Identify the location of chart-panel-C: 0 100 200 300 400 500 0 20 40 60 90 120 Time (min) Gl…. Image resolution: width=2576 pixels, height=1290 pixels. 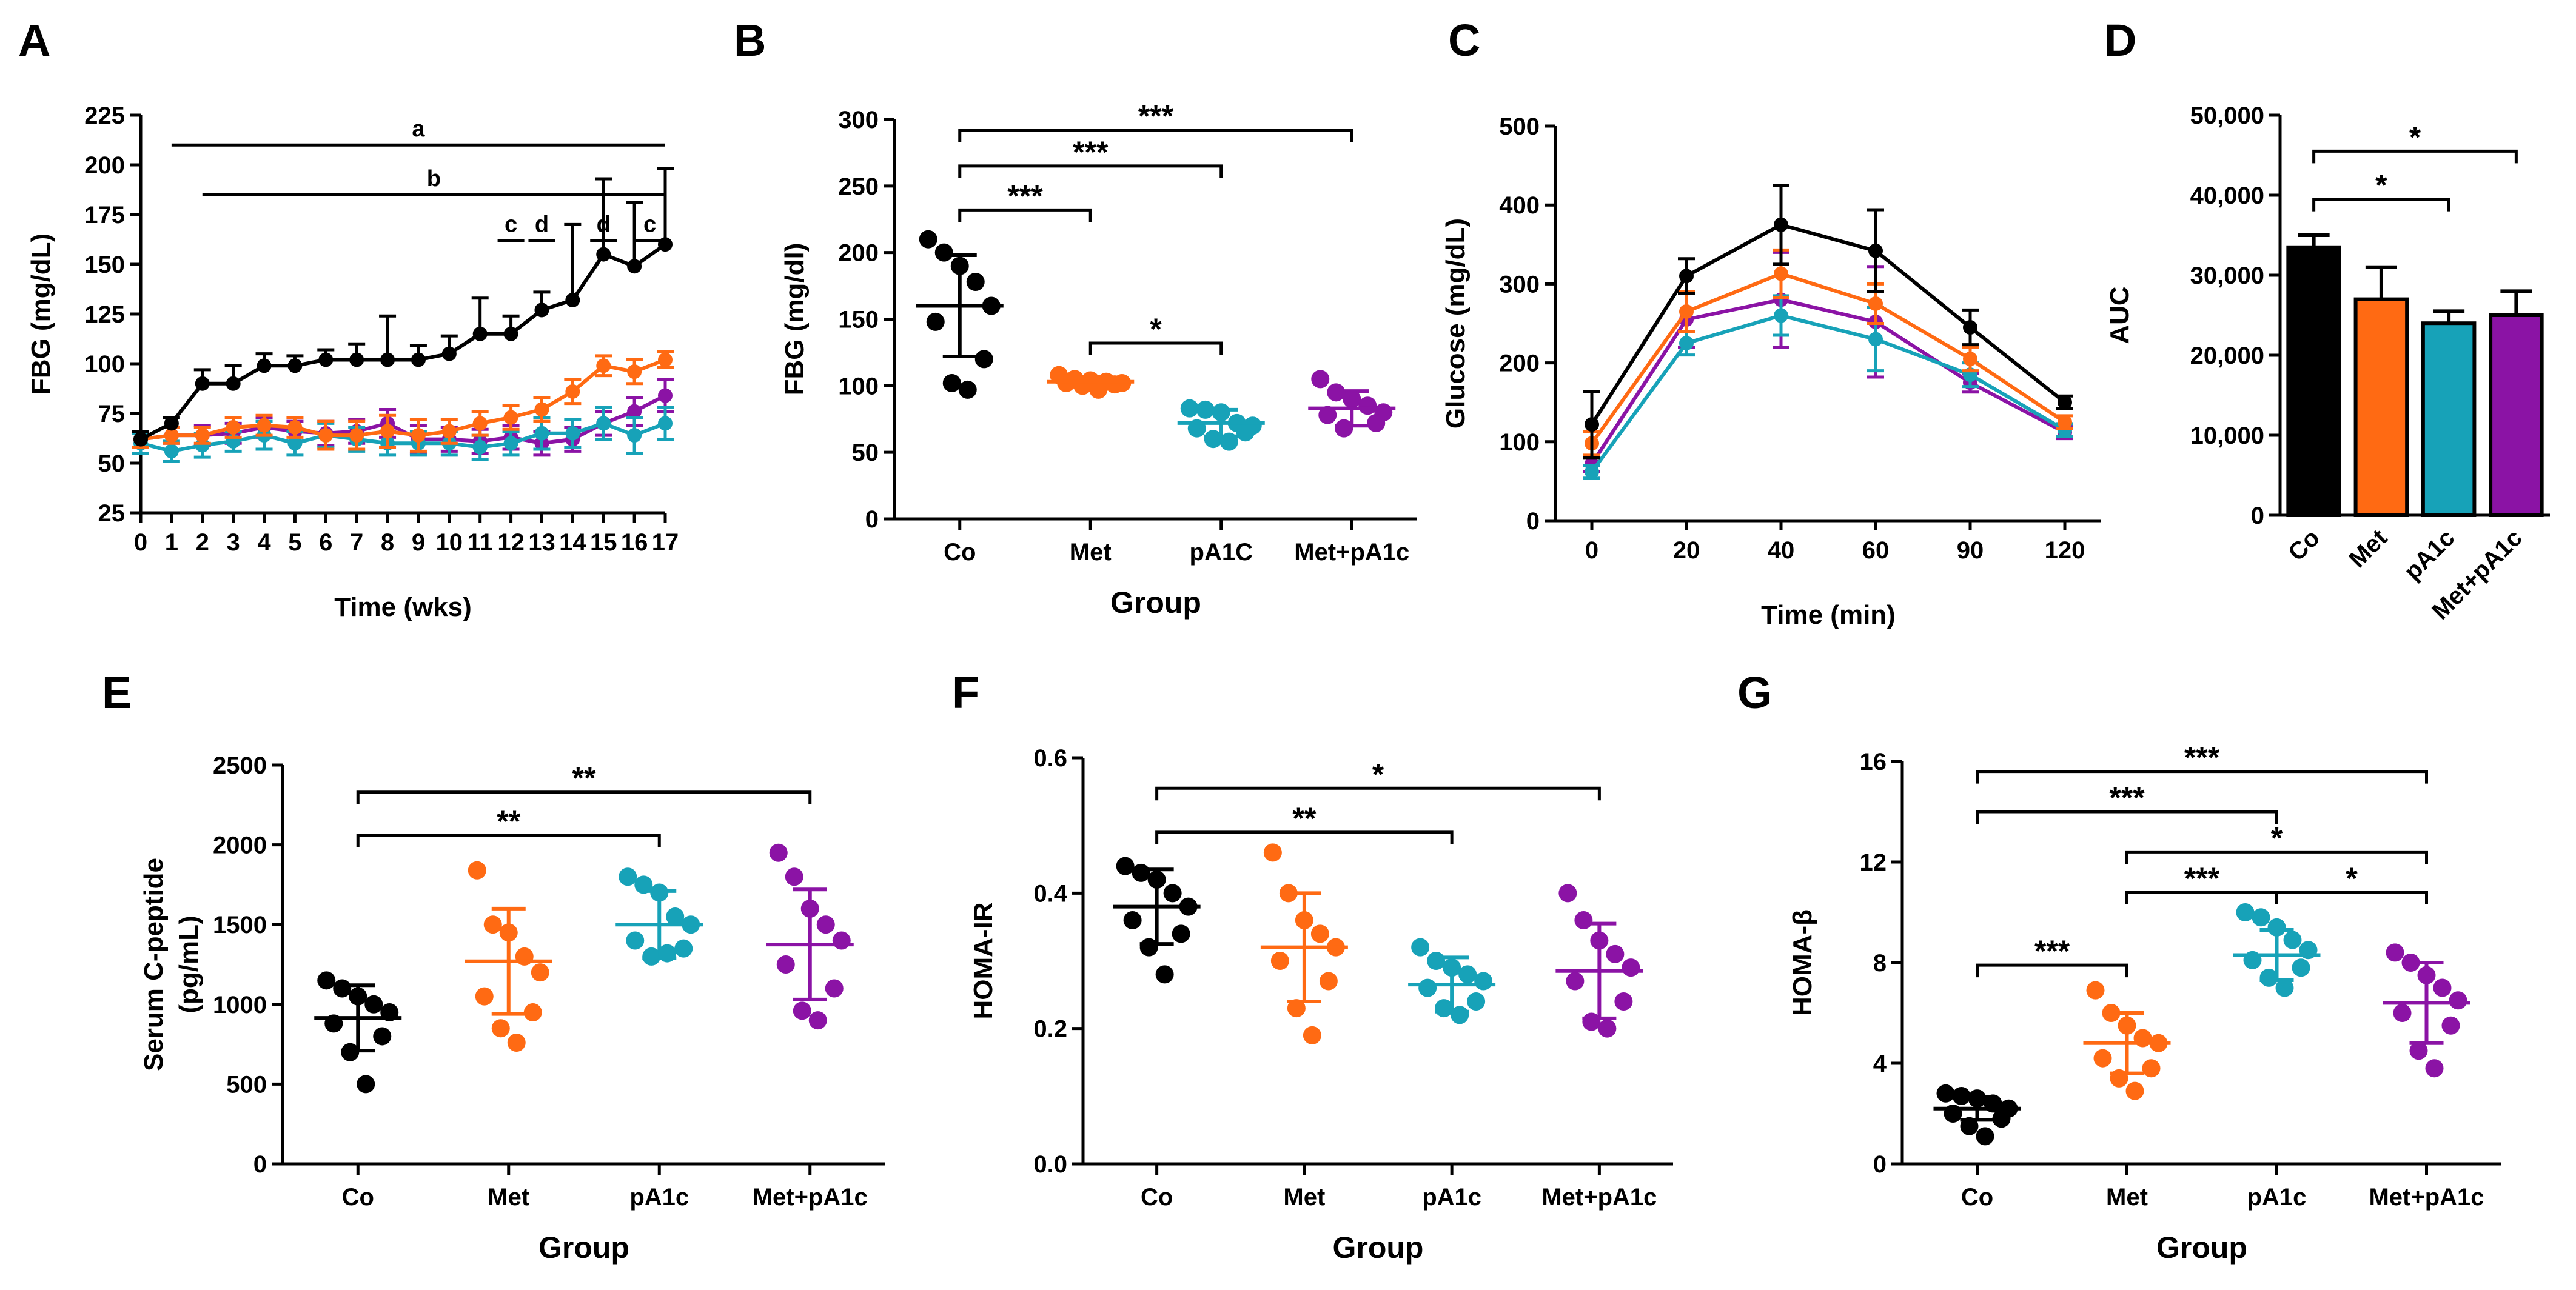
(1771, 322).